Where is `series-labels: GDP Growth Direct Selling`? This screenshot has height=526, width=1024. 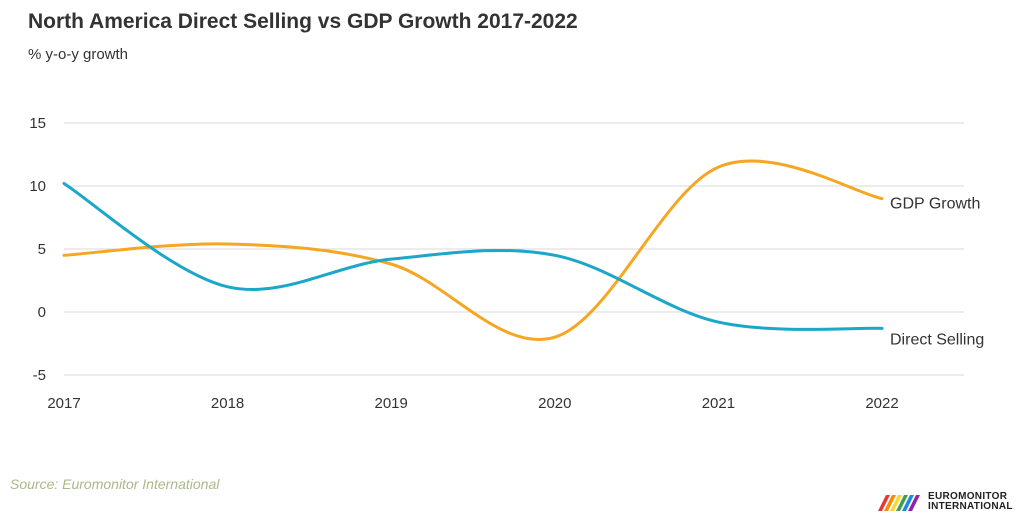 series-labels: GDP Growth Direct Selling is located at coordinates (937, 272).